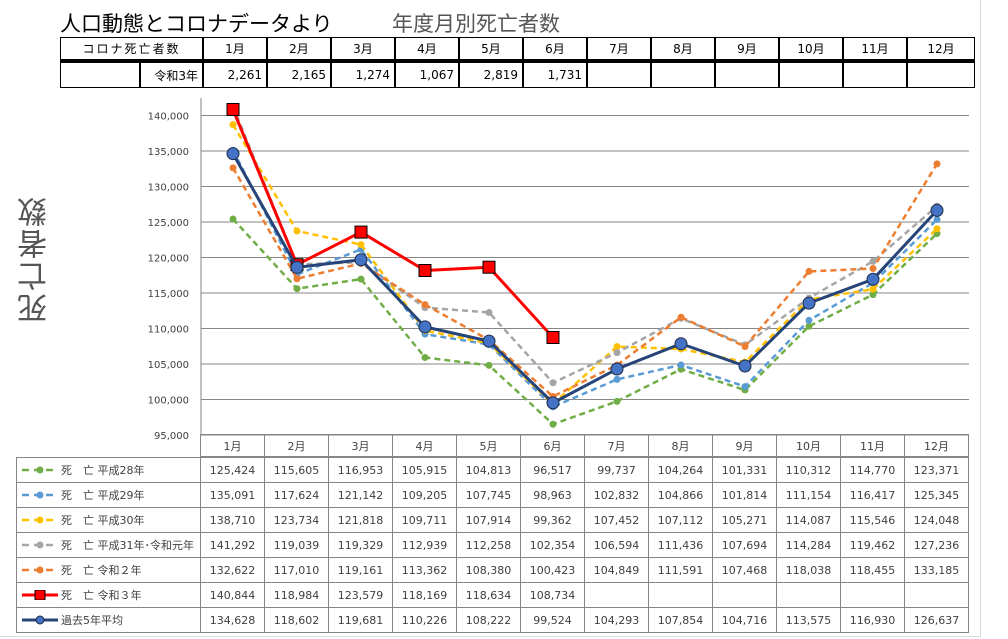 This screenshot has height=639, width=1008. Describe the element at coordinates (872, 520) in the screenshot. I see `data-value-cell: 115,546` at that location.